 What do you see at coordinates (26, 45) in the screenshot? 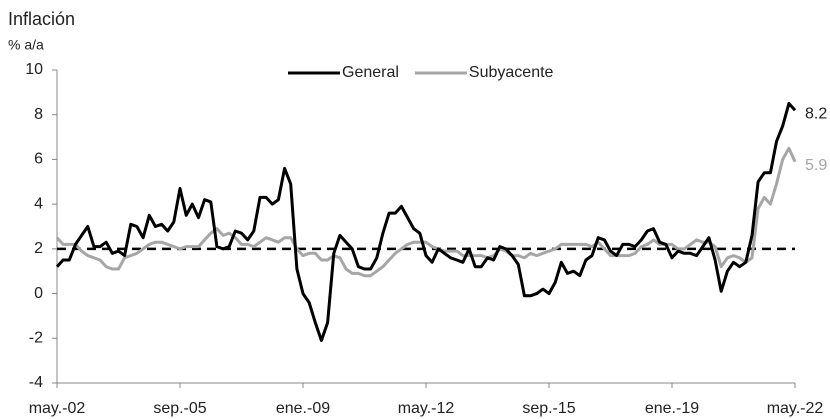
I see `y-axis-label: % a/a` at bounding box center [26, 45].